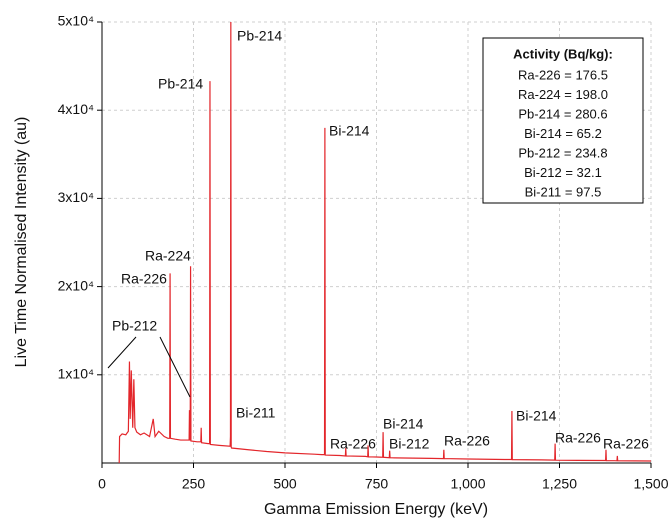 Image resolution: width=672 pixels, height=524 pixels. Describe the element at coordinates (563, 172) in the screenshot. I see `activity-item: Bi-212 = 32.1` at that location.